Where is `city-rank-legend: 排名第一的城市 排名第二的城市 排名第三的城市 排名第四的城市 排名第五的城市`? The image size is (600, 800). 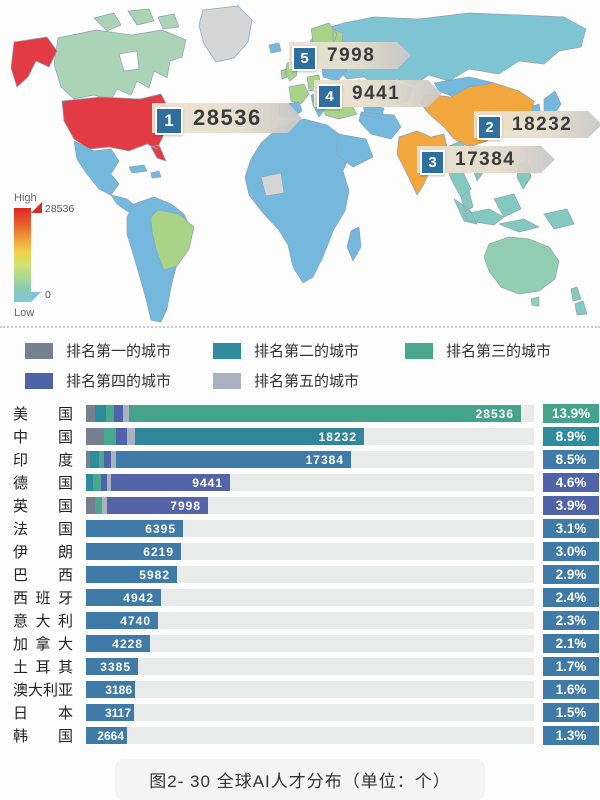
city-rank-legend: 排名第一的城市 排名第二的城市 排名第三的城市 排名第四的城市 排名第五的城市 is located at coordinates (300, 363).